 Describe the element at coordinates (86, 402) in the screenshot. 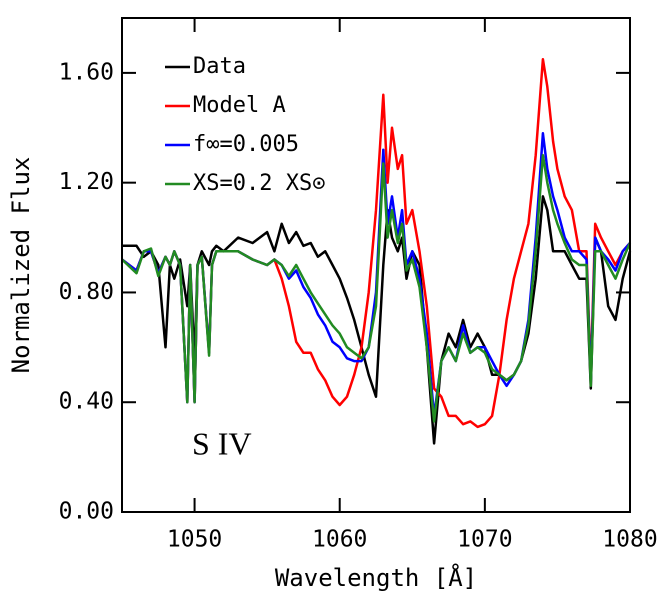

I see `y-tick-label: 0.40` at that location.